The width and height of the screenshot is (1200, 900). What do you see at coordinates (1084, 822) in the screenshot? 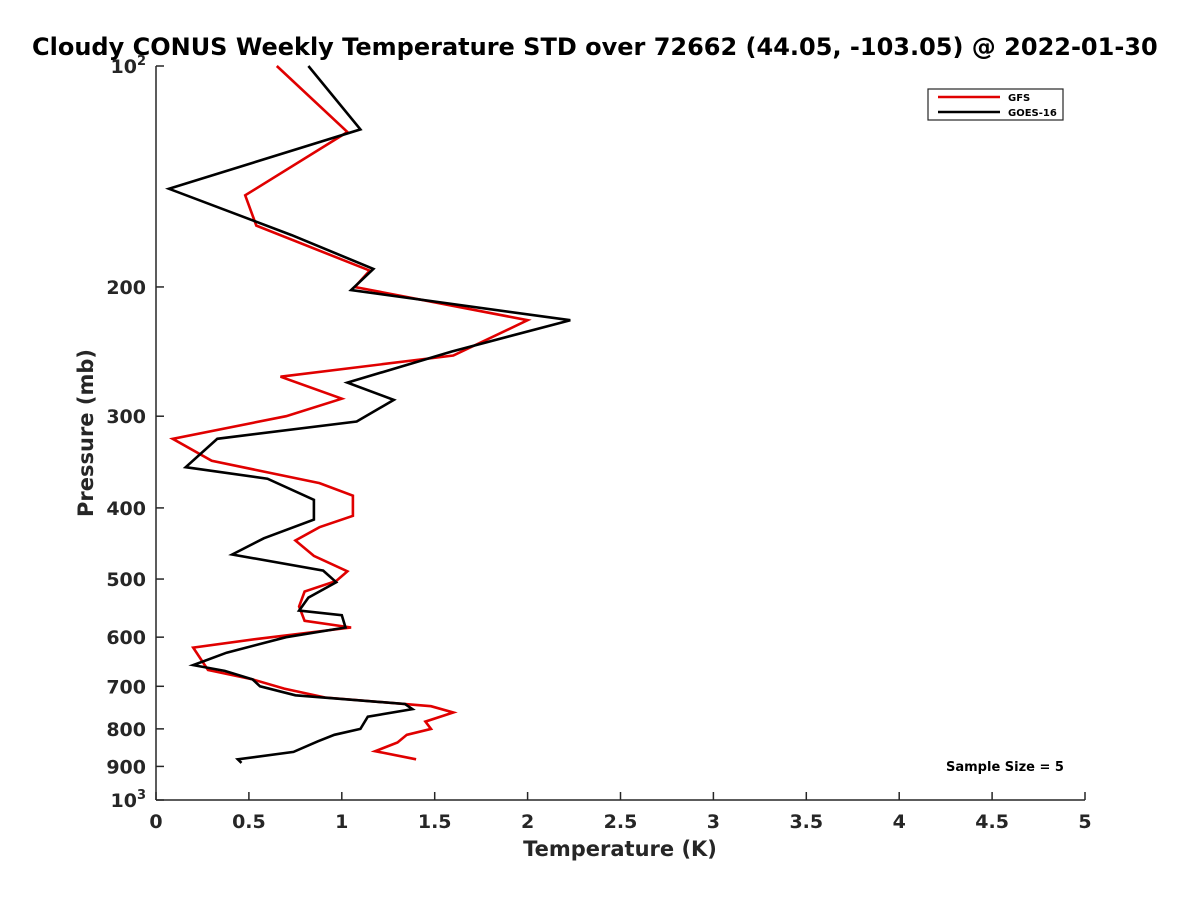
I see `x-tick-label: 5` at bounding box center [1084, 822].